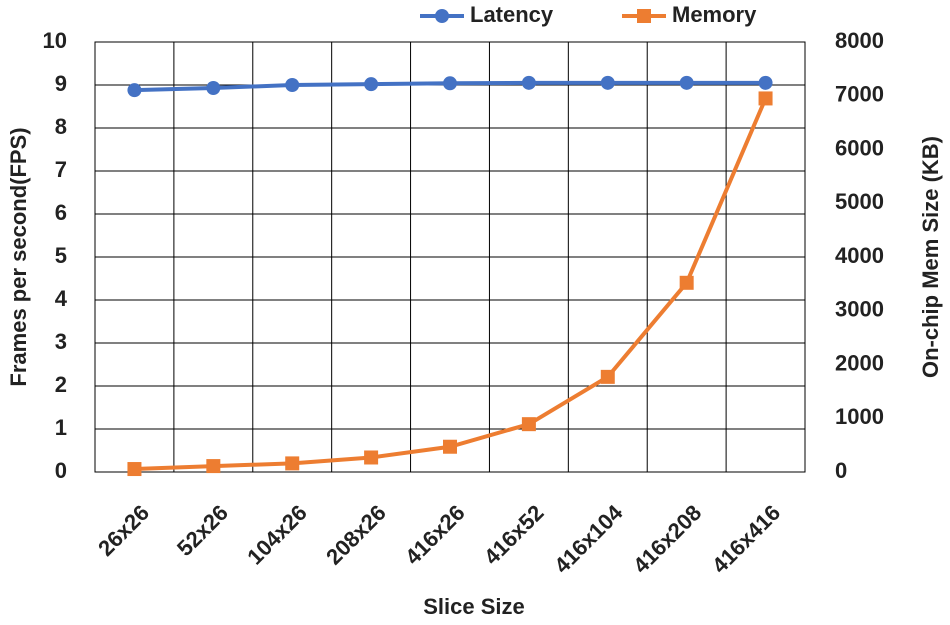  What do you see at coordinates (474, 606) in the screenshot?
I see `x-axis-title: Slice Size` at bounding box center [474, 606].